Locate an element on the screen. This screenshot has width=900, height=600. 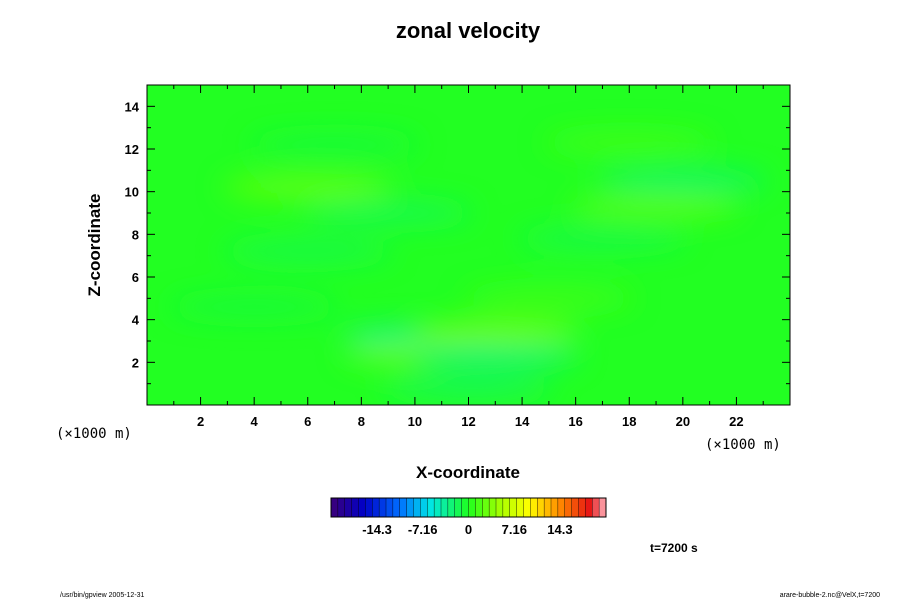
x-tick-label: 2 is located at coordinates (200, 421).